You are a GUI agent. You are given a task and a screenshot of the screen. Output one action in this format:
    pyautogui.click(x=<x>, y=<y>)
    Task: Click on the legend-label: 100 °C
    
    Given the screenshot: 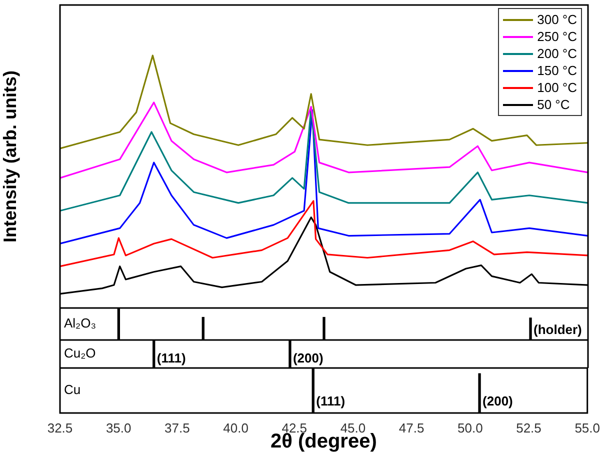 What is the action you would take?
    pyautogui.click(x=557, y=87)
    